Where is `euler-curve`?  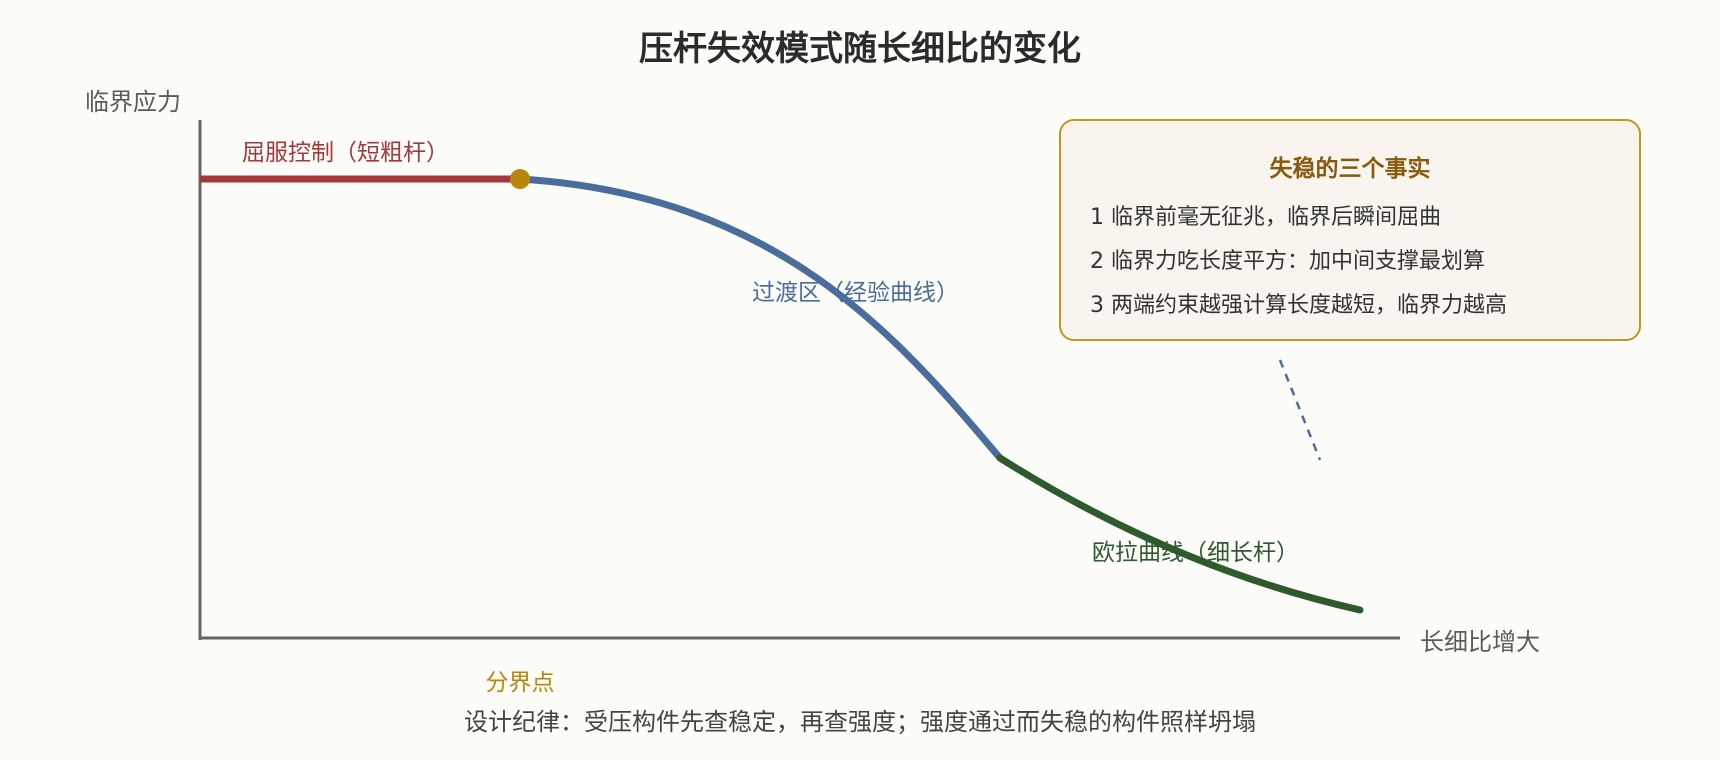 euler-curve is located at coordinates (1180, 534).